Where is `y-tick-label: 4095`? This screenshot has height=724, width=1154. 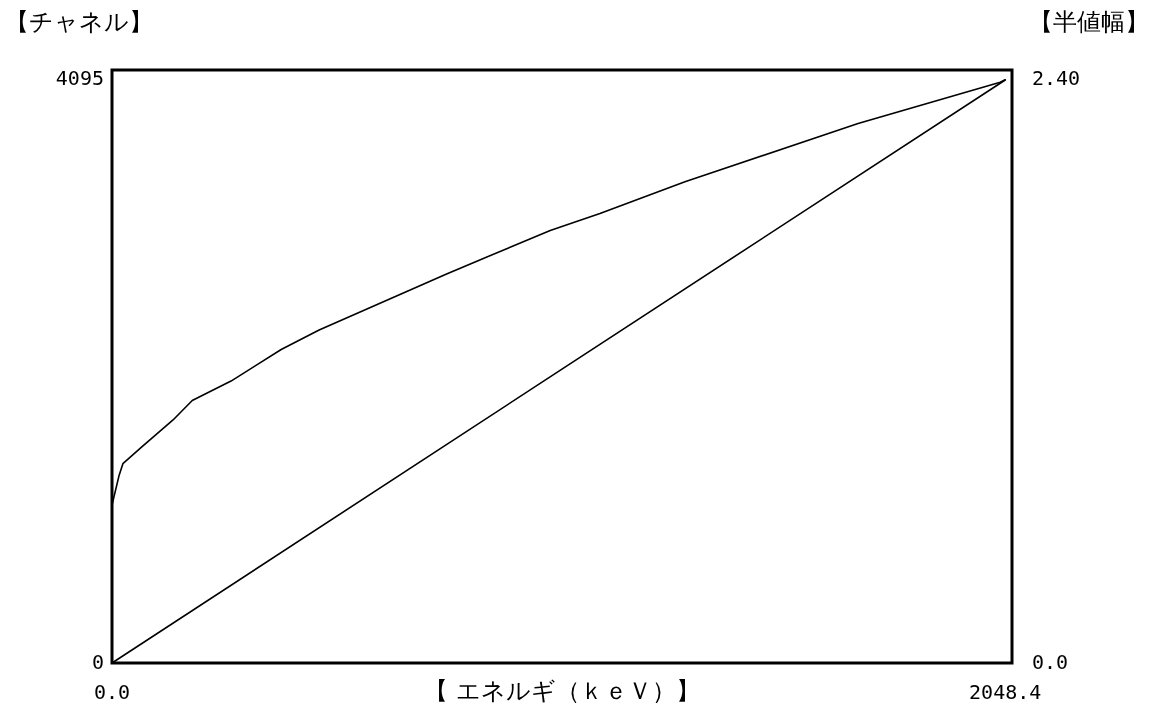
y-tick-label: 4095 is located at coordinates (79, 78).